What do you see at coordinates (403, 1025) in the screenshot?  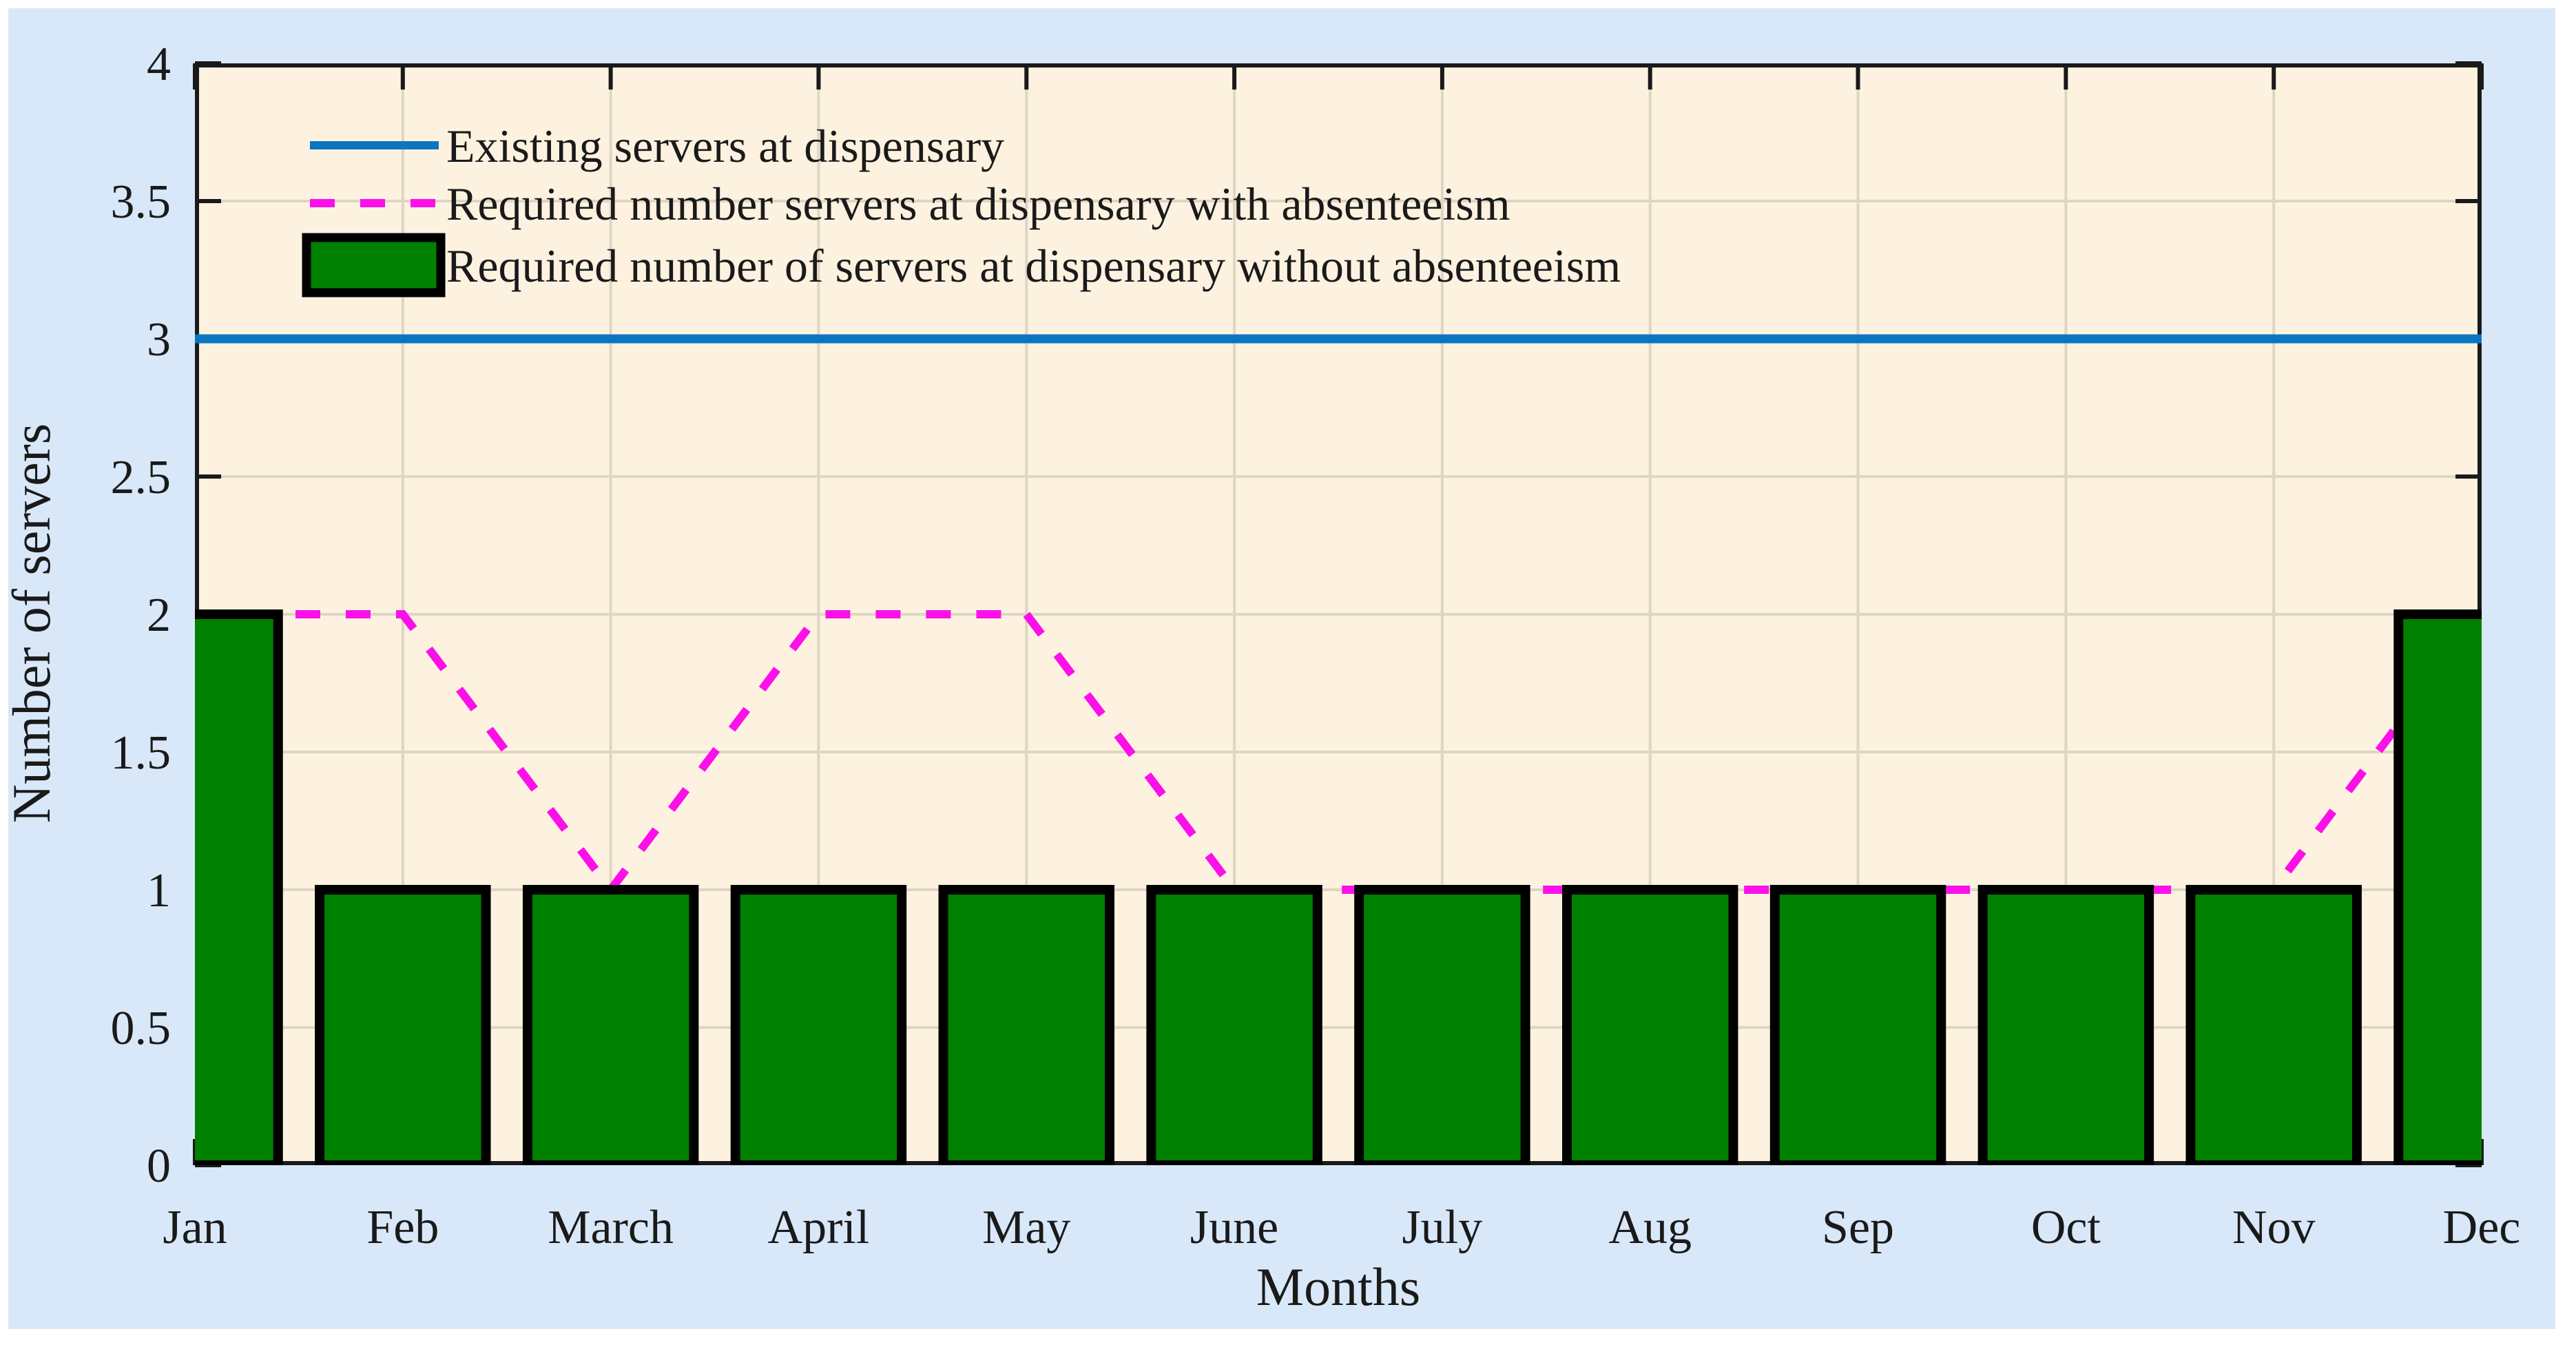 I see `bar-feb` at bounding box center [403, 1025].